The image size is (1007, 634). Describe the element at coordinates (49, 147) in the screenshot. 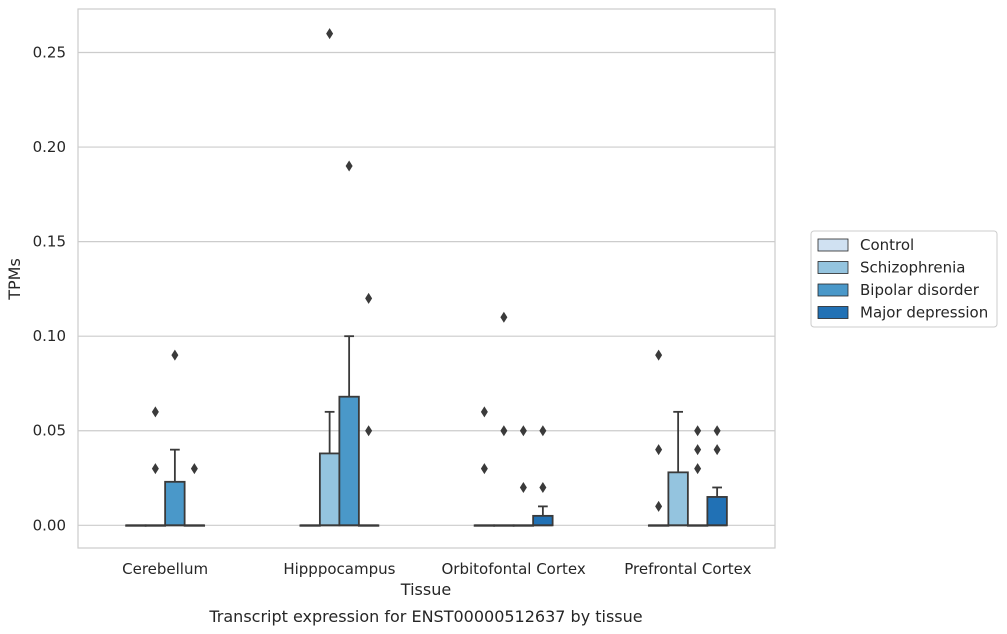

I see `y-tick-label: 0.20` at that location.